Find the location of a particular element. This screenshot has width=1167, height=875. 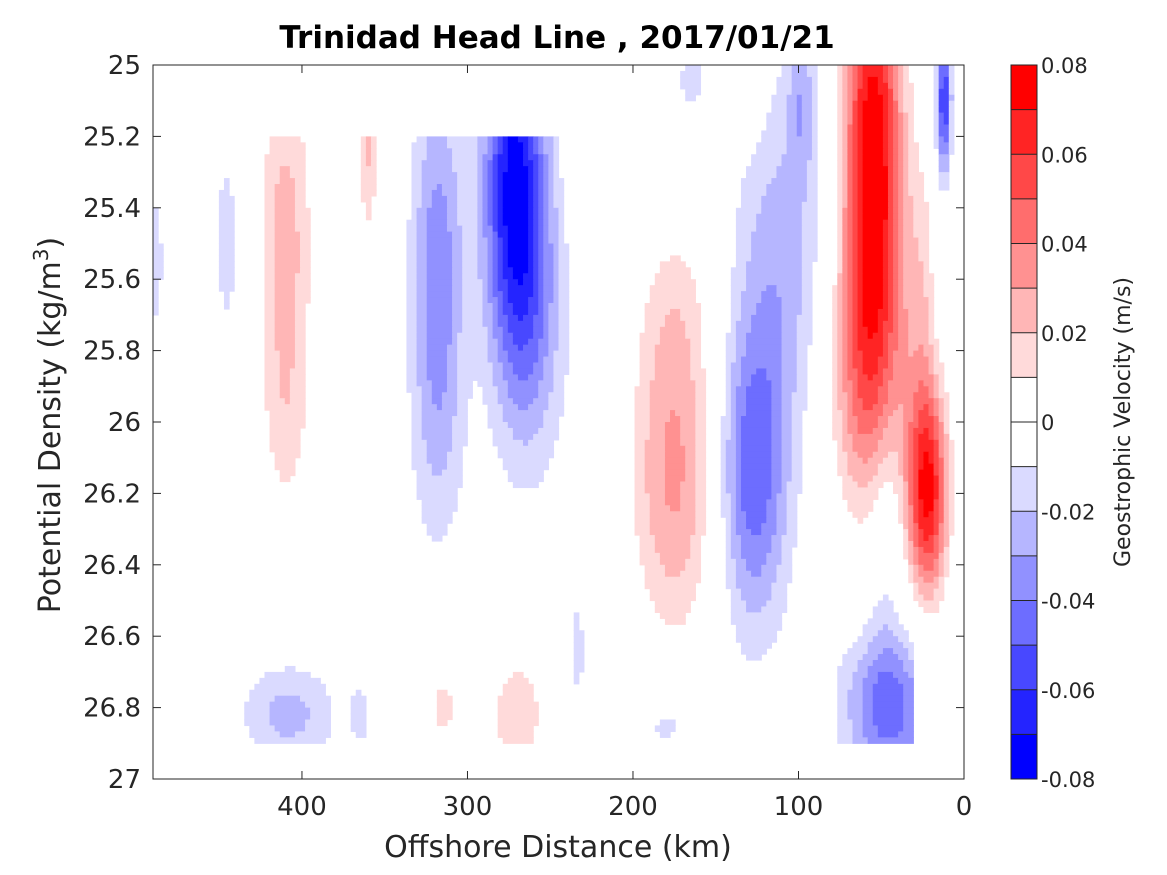

colorbar-tick-label: 0.02 is located at coordinates (1064, 334).